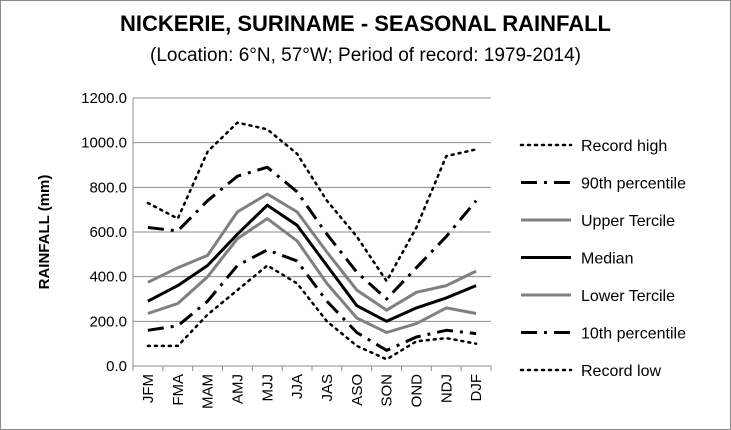 This screenshot has width=731, height=430. Describe the element at coordinates (108, 187) in the screenshot. I see `y-tick-label: 800.0` at that location.